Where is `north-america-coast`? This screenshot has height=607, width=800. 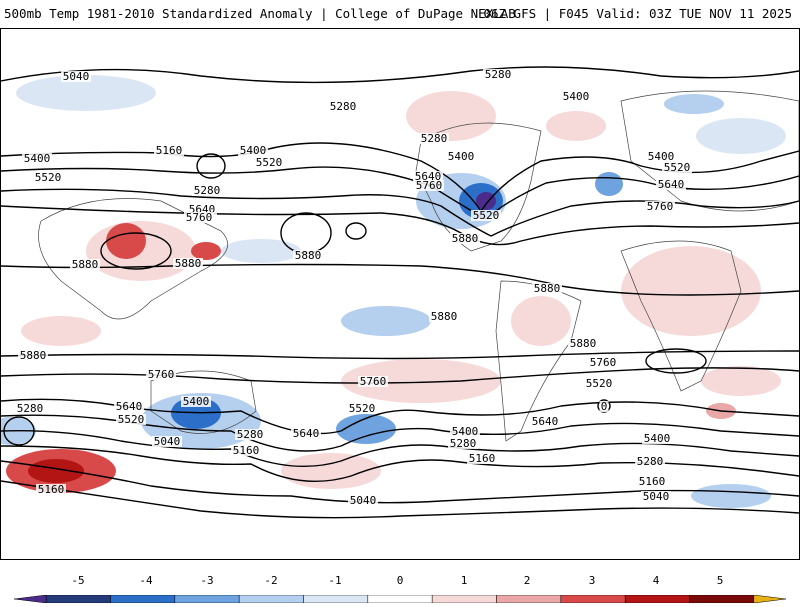 north-america-coast is located at coordinates (478, 187).